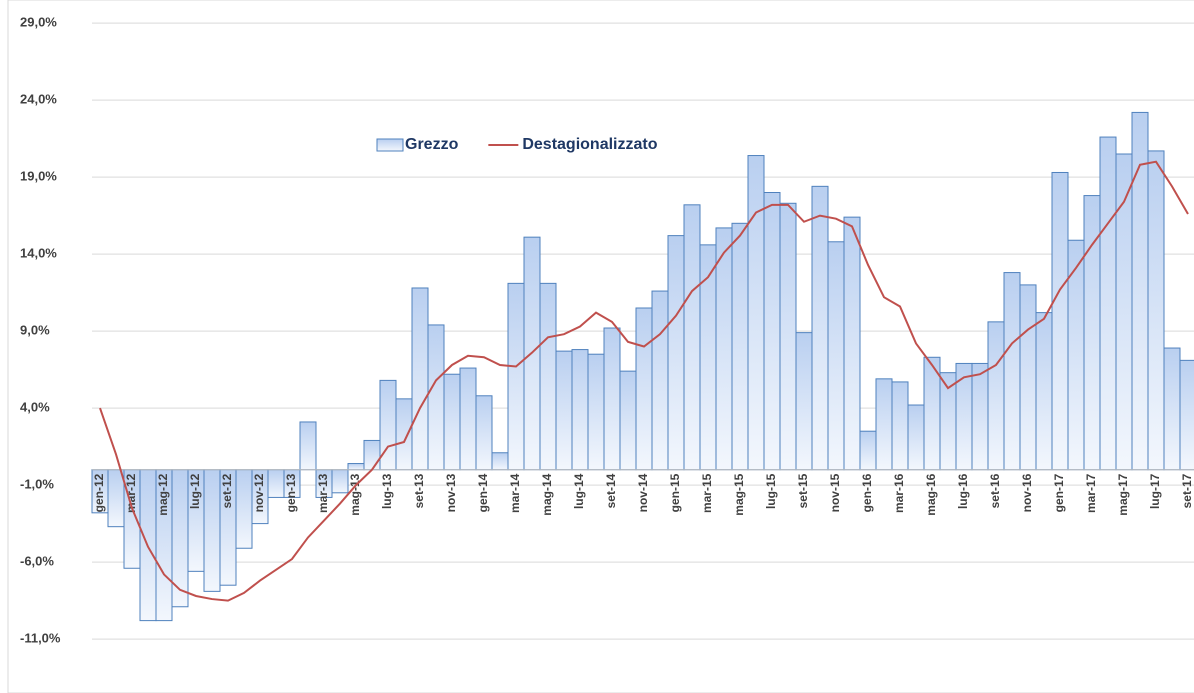  Describe the element at coordinates (38, 253) in the screenshot. I see `y-tick-label: 14,0%` at that location.